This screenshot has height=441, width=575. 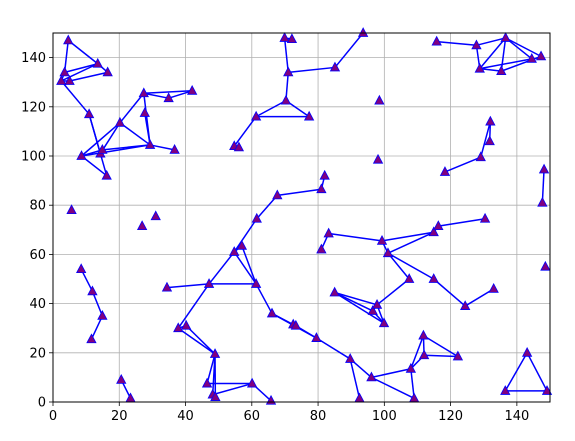 What do you see at coordinates (53, 416) in the screenshot?
I see `x-tick-label: 0` at bounding box center [53, 416].